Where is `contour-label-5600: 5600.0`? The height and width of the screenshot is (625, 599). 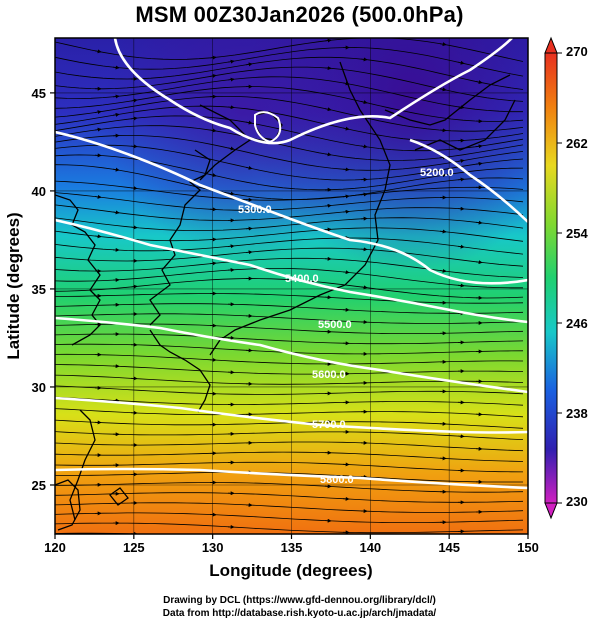 contour-label-5600: 5600.0 is located at coordinates (329, 375).